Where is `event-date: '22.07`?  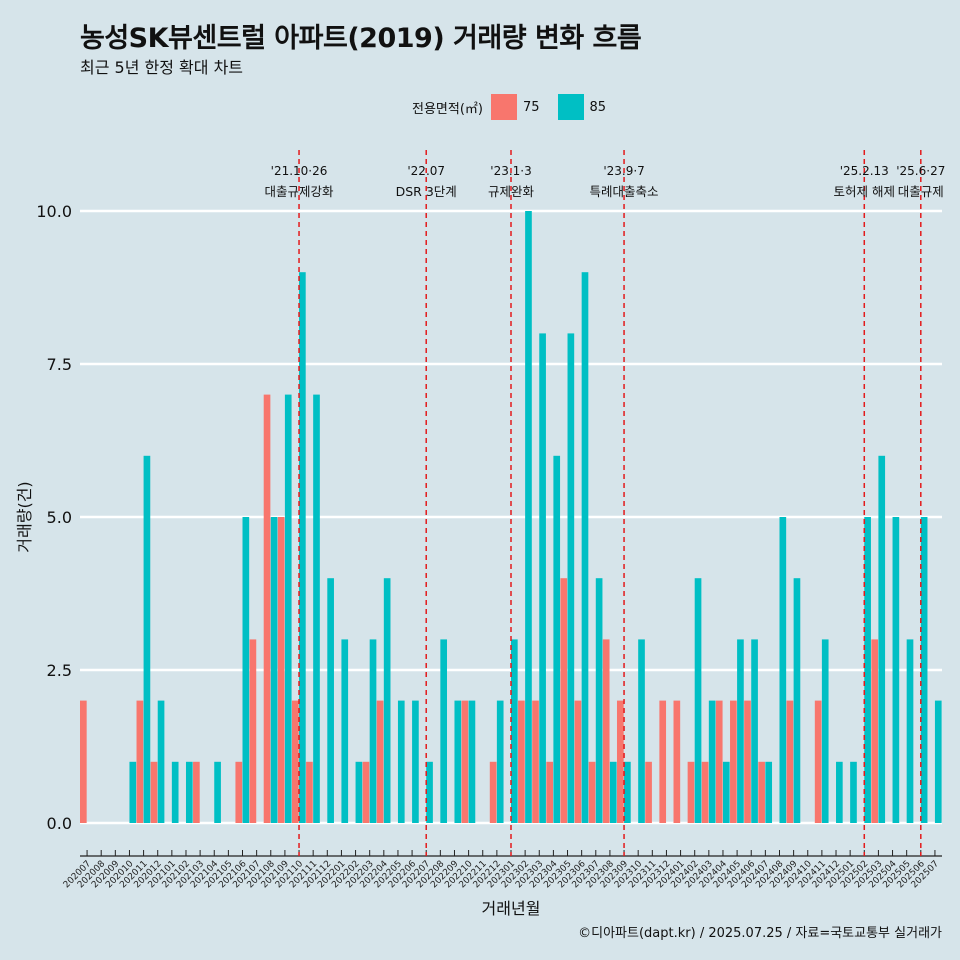
event-date: '22.07 is located at coordinates (426, 171).